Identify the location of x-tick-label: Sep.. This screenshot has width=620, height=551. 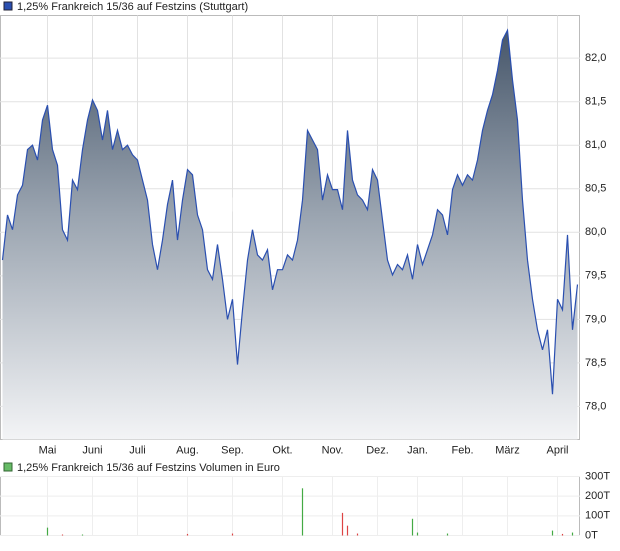
(232, 450).